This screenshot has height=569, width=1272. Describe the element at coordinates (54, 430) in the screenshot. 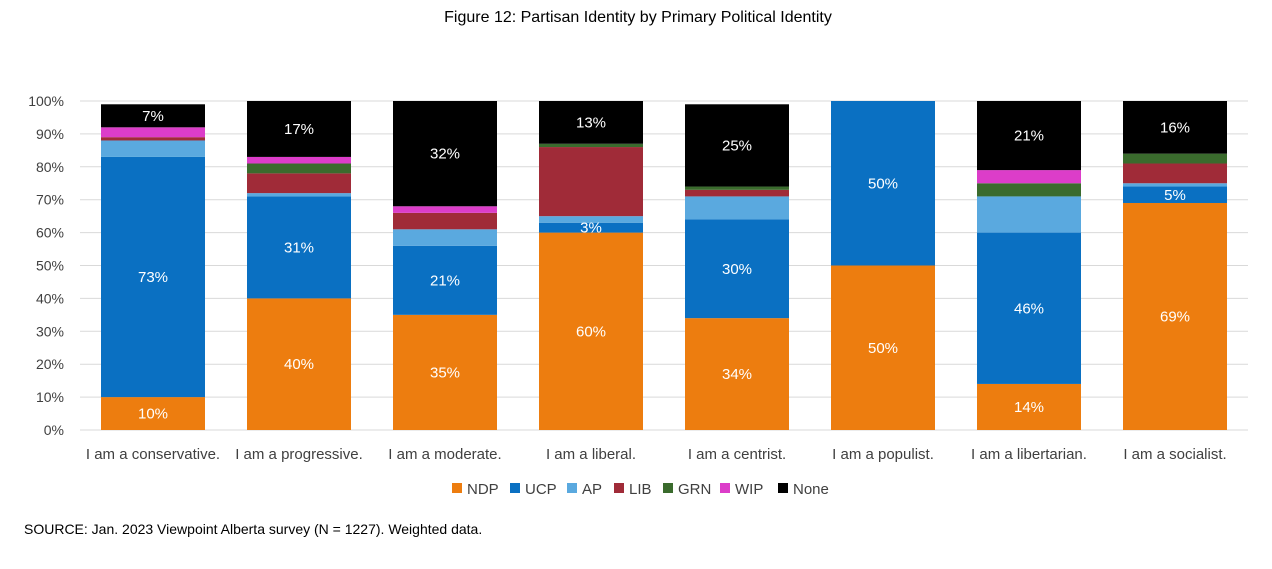

I see `y-tick-label: 0%` at that location.